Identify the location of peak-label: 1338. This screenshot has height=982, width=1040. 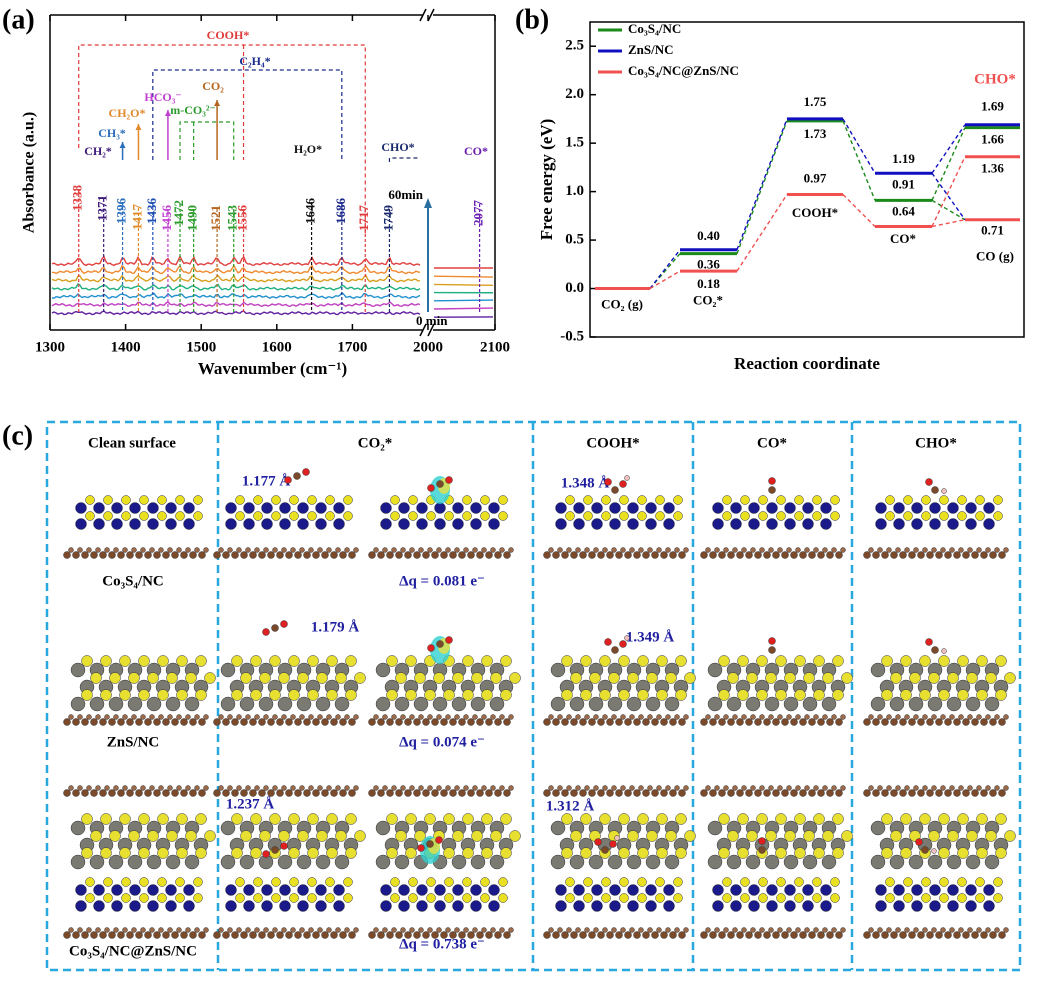
(77, 198).